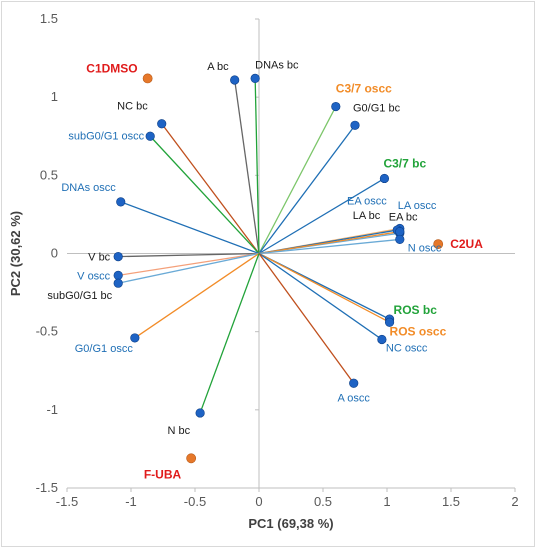  Describe the element at coordinates (54, 253) in the screenshot. I see `y-tick-label: 0` at that location.